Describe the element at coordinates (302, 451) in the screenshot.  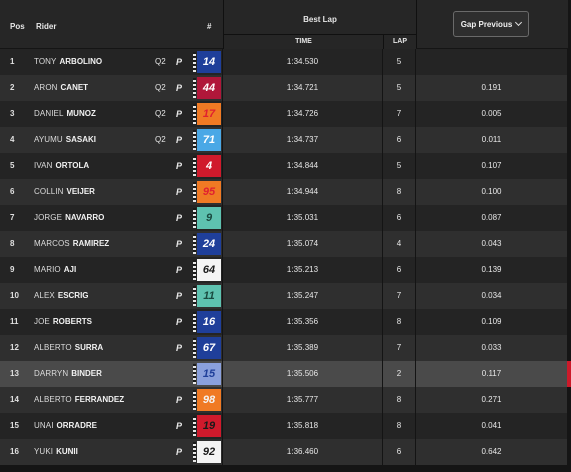
I see `best-lap-time: 1:36.460` at that location.